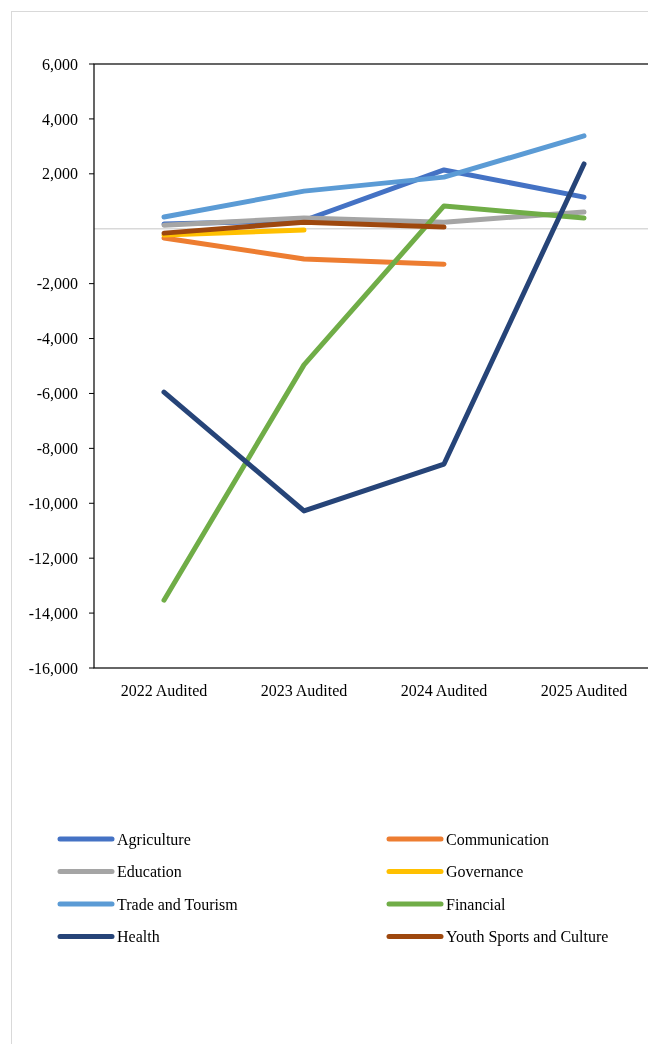 This screenshot has width=648, height=1044. Describe the element at coordinates (164, 690) in the screenshot. I see `x-tick-label: 2022 Audited` at that location.